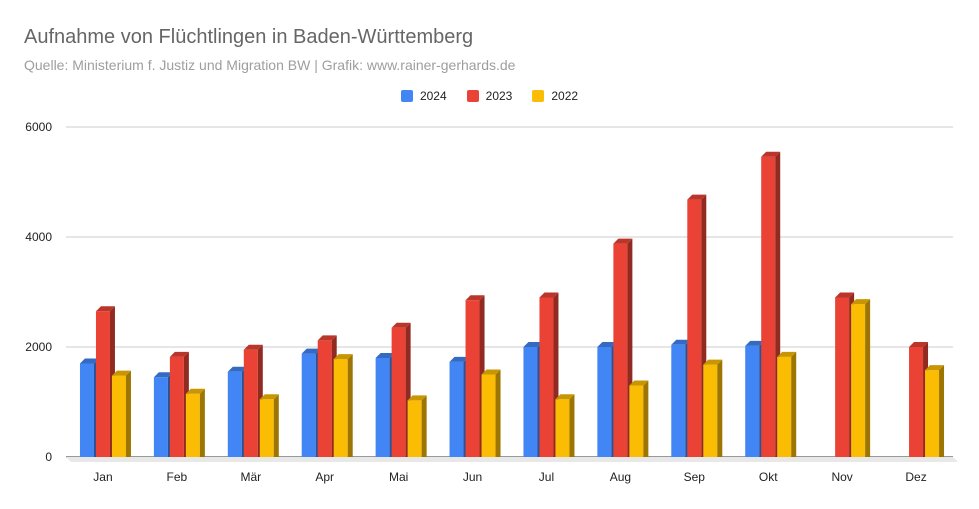 This screenshot has height=509, width=979. I want to click on bar-2022-Jun, so click(491, 413).